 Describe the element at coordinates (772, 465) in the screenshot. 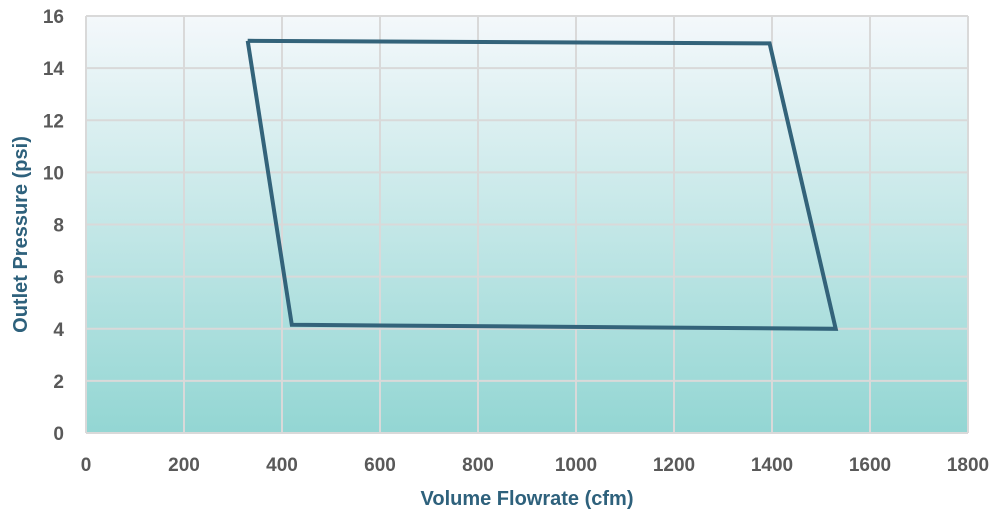

I see `x-tick-label: 1400` at that location.